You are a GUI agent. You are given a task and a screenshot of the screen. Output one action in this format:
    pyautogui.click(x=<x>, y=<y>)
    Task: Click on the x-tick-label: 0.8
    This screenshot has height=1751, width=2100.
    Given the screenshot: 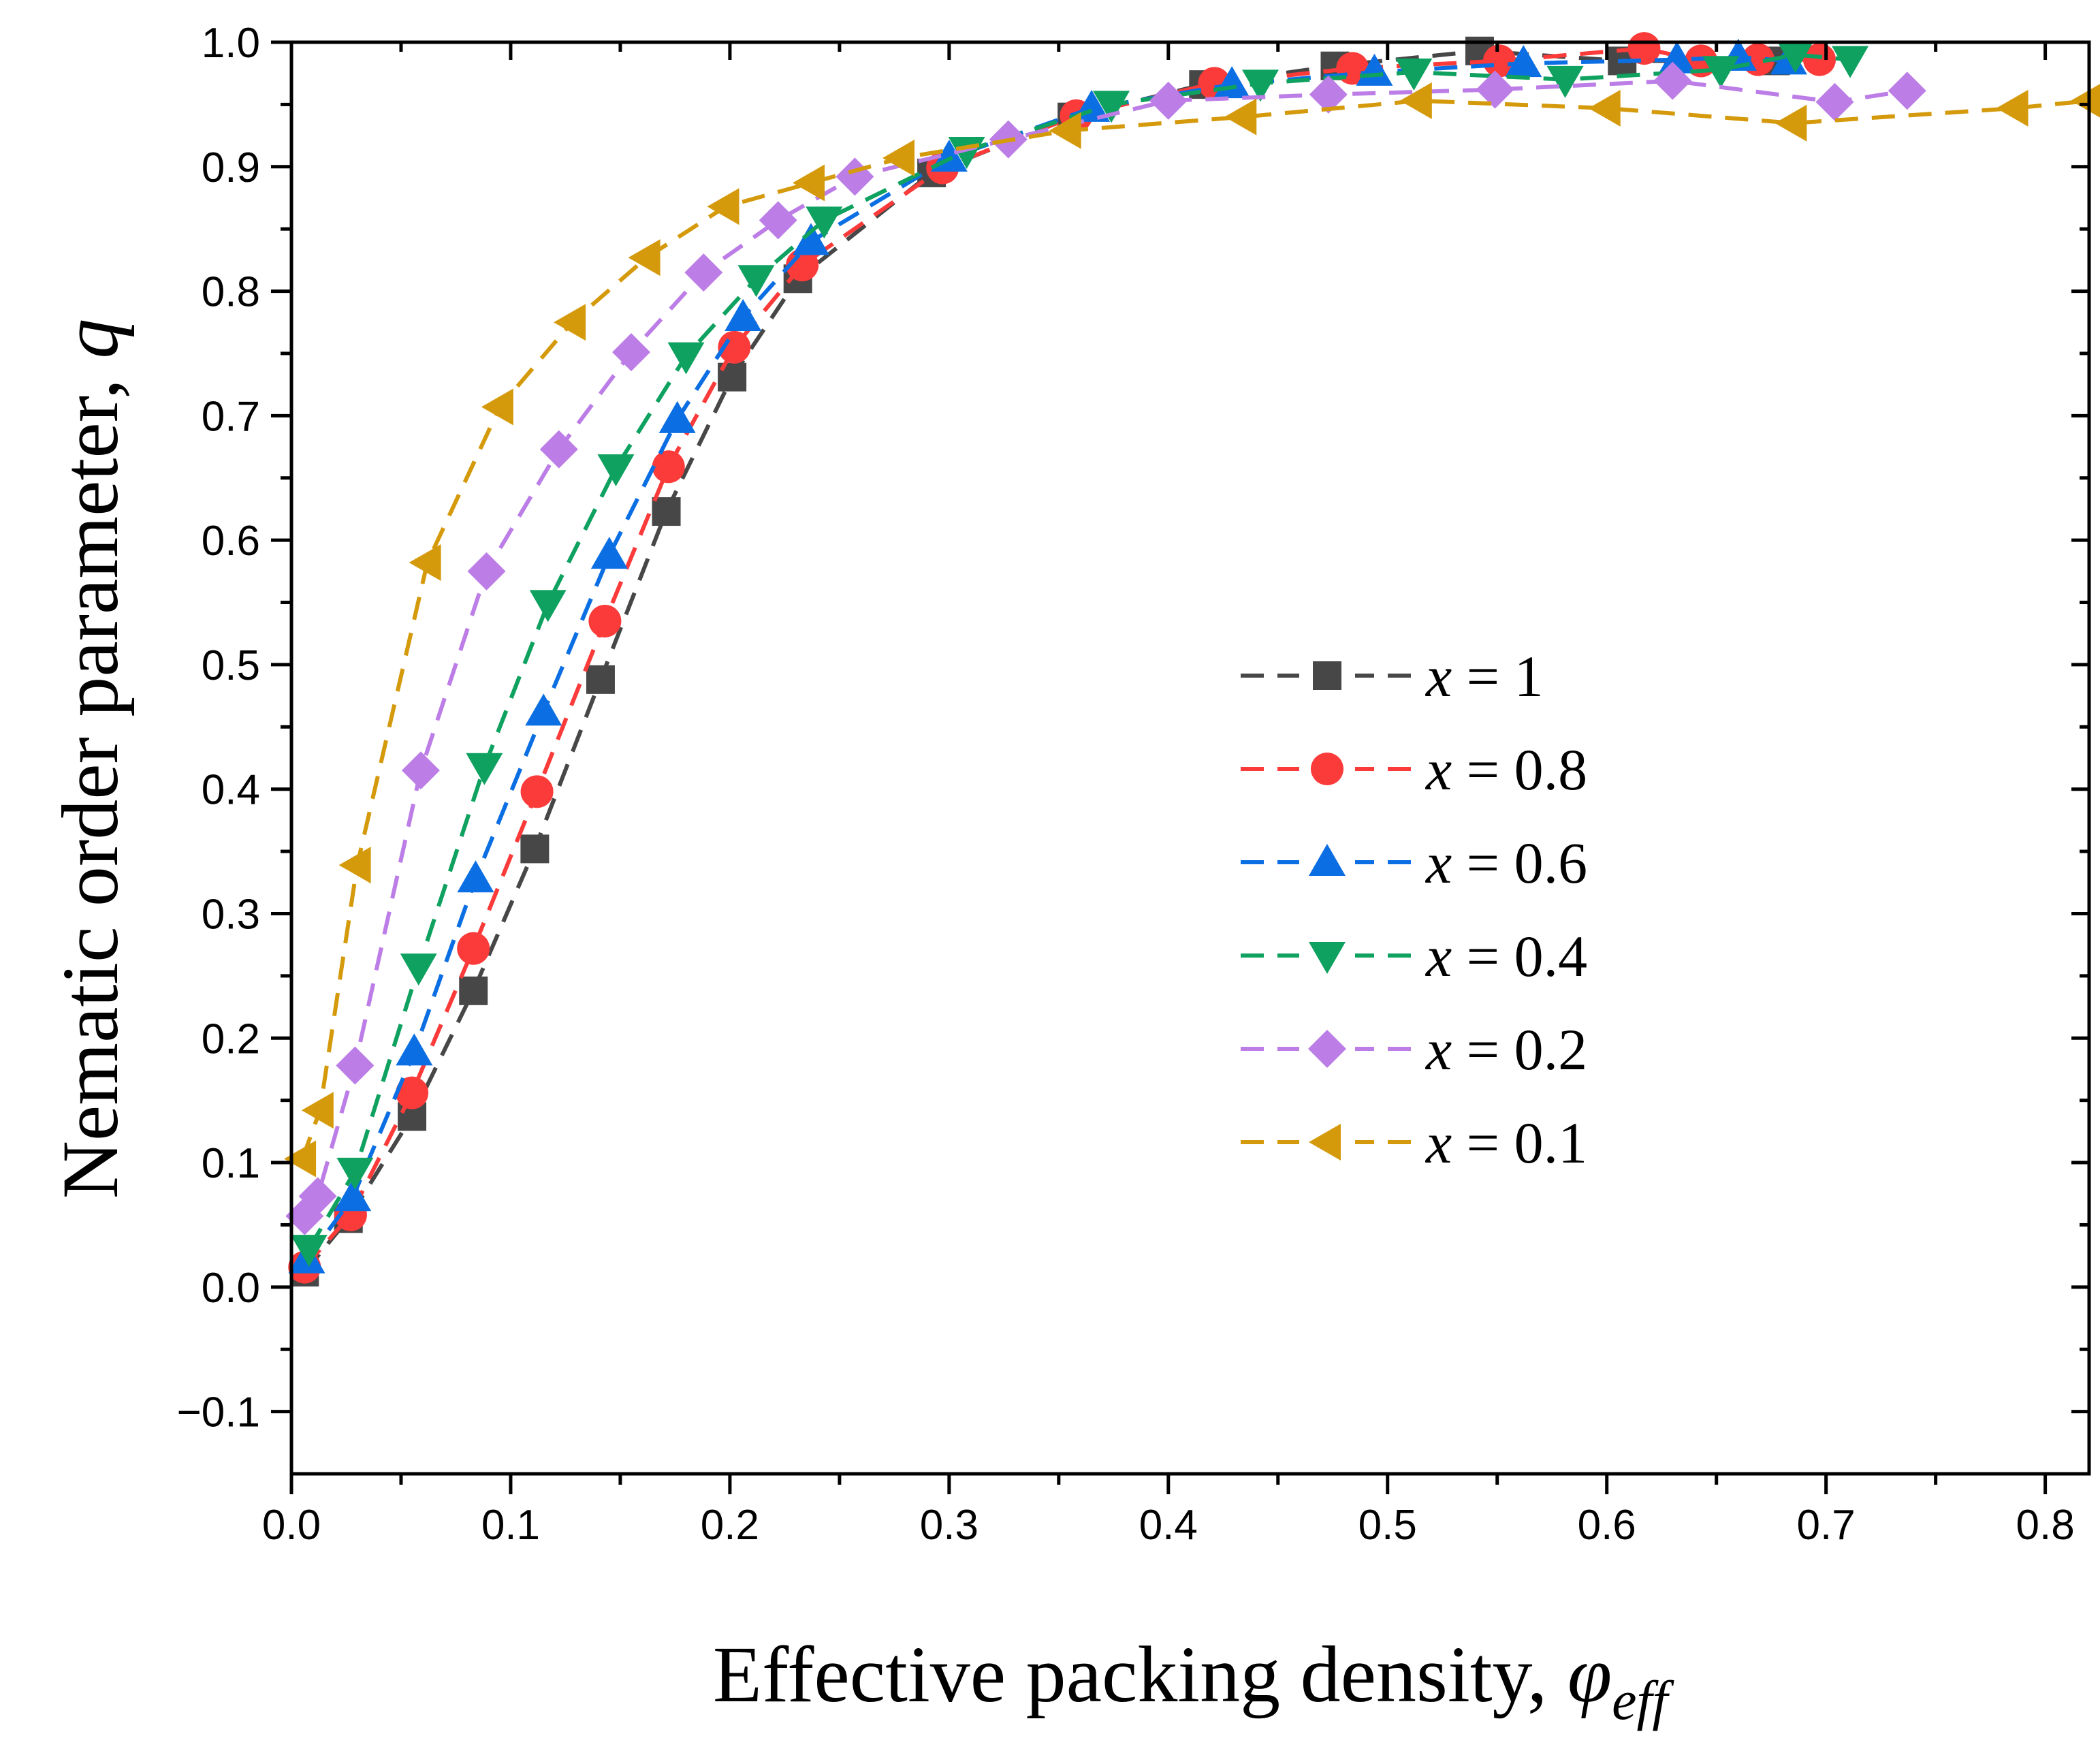 What is the action you would take?
    pyautogui.click(x=2046, y=1525)
    